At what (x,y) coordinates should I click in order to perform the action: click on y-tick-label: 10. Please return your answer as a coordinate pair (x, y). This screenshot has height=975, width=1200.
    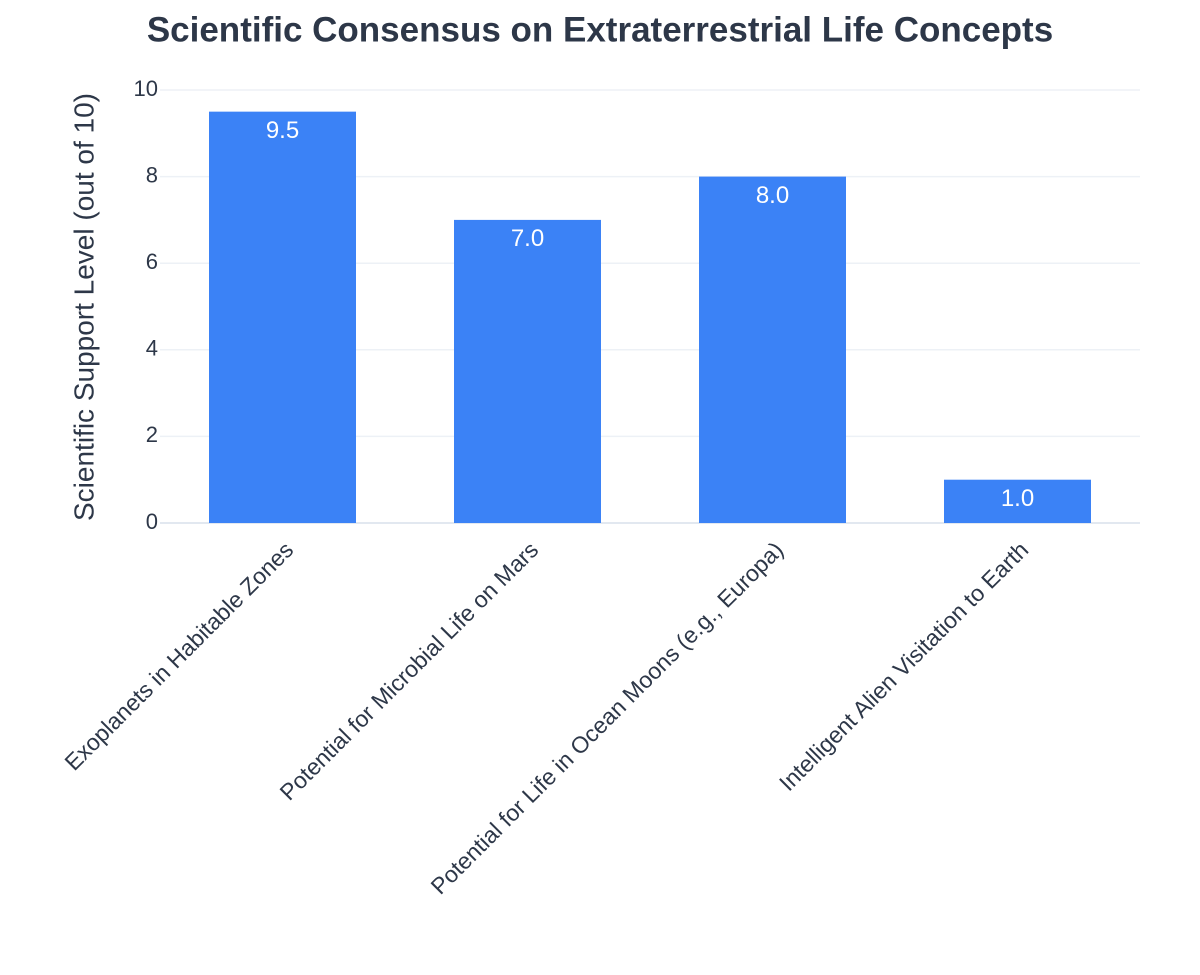
    Looking at the image, I should click on (146, 88).